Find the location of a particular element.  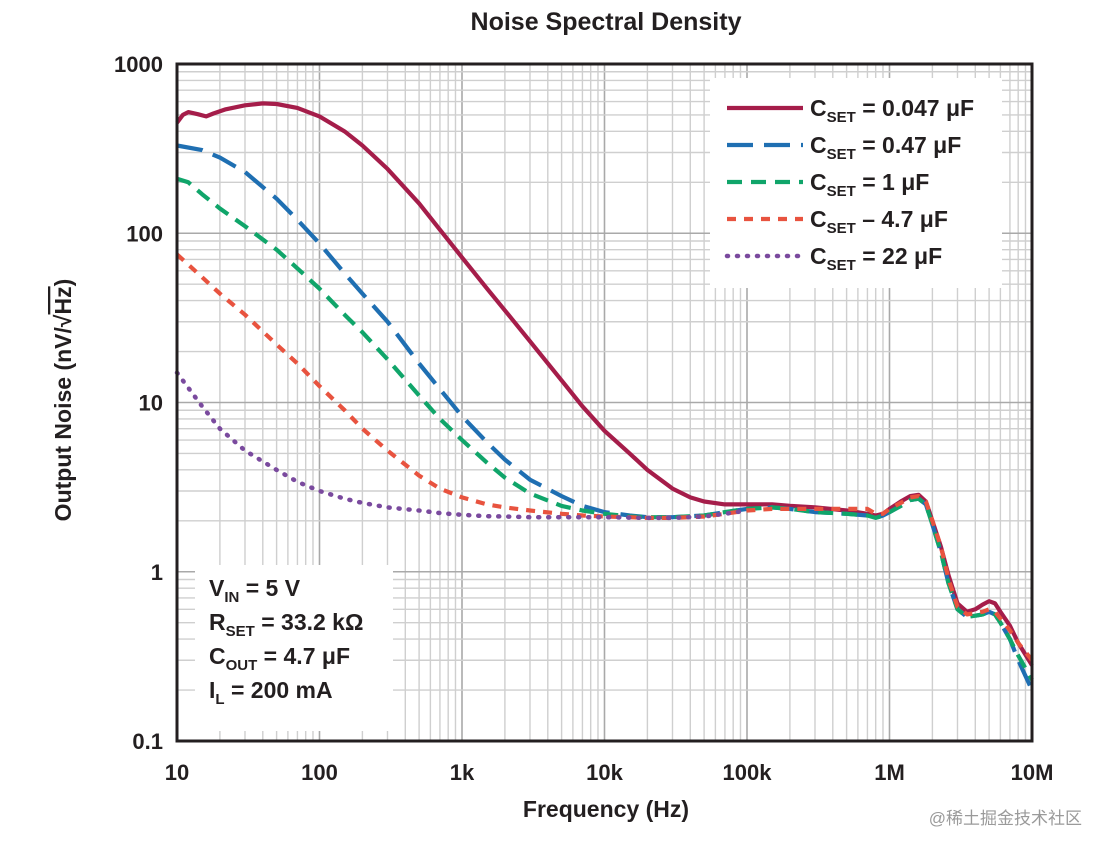

conditions-background is located at coordinates (294, 648).